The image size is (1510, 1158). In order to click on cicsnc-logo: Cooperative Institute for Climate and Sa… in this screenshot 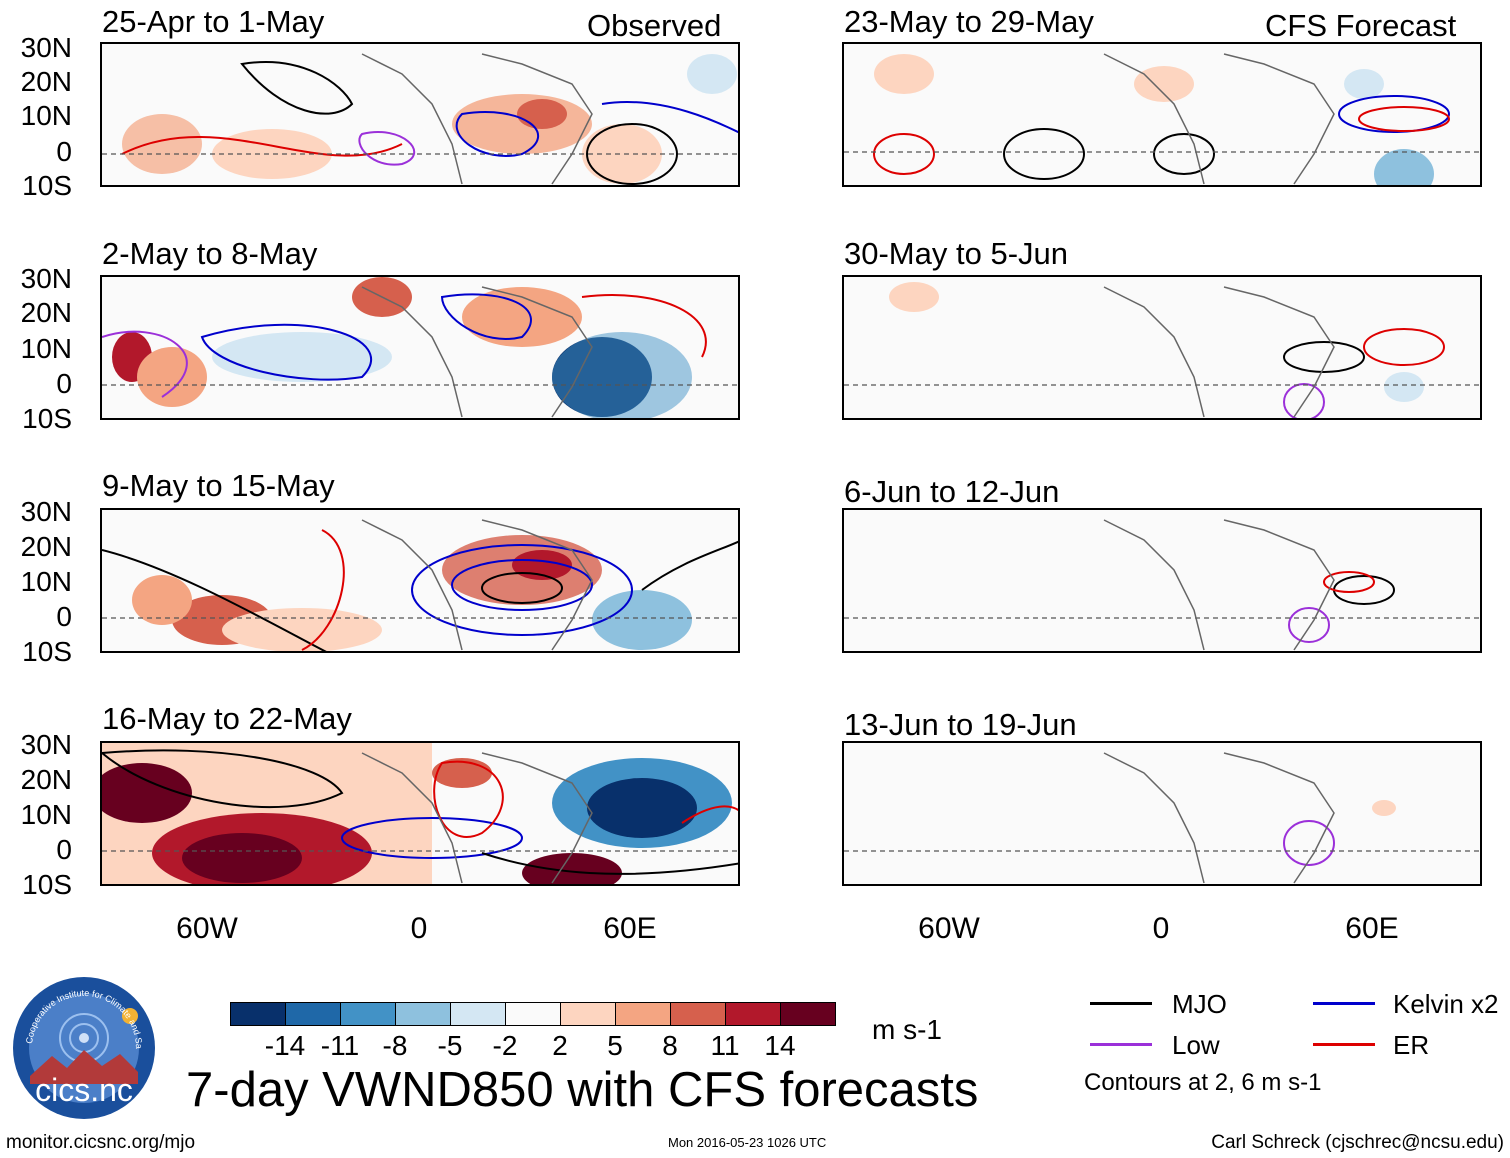, I will do `click(82, 1044)`.